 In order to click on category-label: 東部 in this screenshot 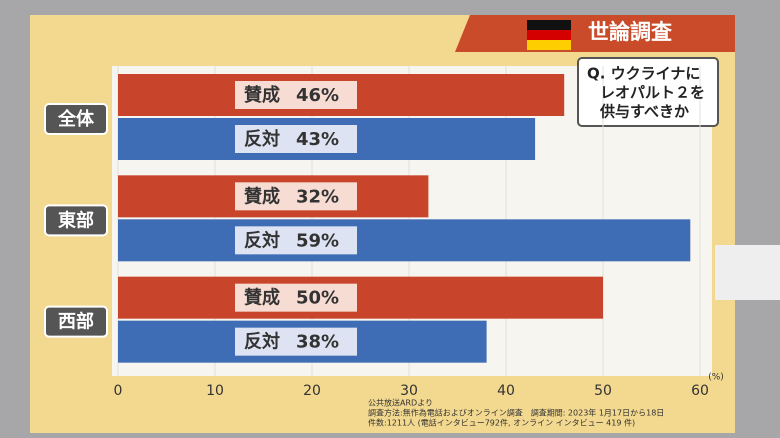, I will do `click(76, 220)`.